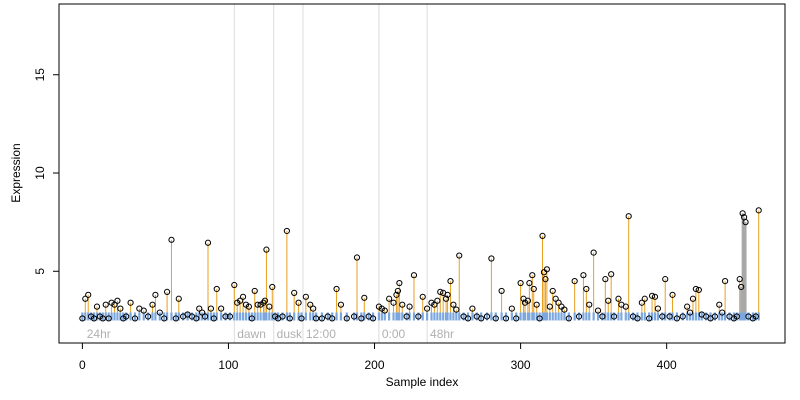  What do you see at coordinates (16, 172) in the screenshot?
I see `y-axis-title: Expression` at bounding box center [16, 172].